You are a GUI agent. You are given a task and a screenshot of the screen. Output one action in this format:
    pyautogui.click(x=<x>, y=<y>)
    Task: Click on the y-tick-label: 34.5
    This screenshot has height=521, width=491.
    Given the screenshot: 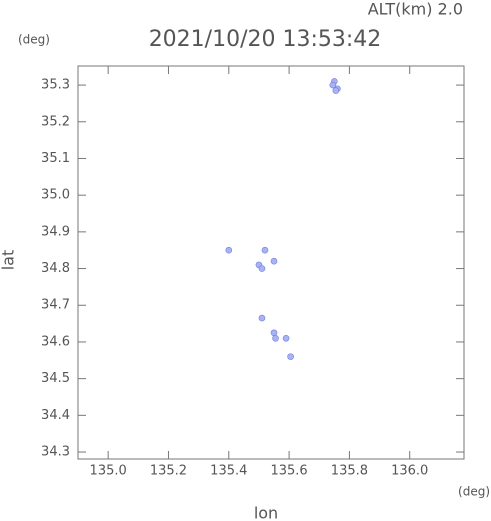 What is the action you would take?
    pyautogui.click(x=55, y=378)
    